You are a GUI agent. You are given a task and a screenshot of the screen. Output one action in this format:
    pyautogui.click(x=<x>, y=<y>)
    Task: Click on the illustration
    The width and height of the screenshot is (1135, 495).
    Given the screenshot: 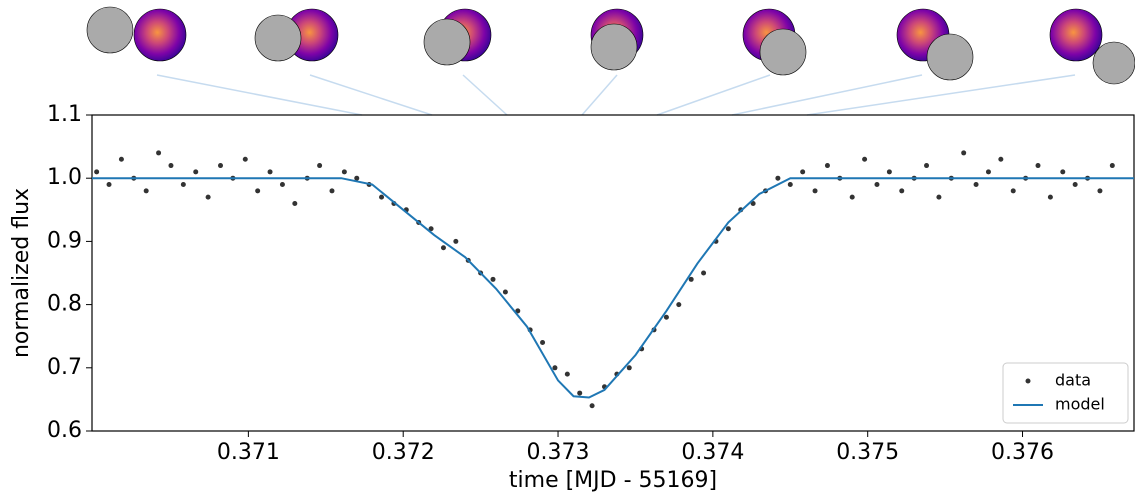 What is the action you would take?
    pyautogui.click(x=616, y=95)
    